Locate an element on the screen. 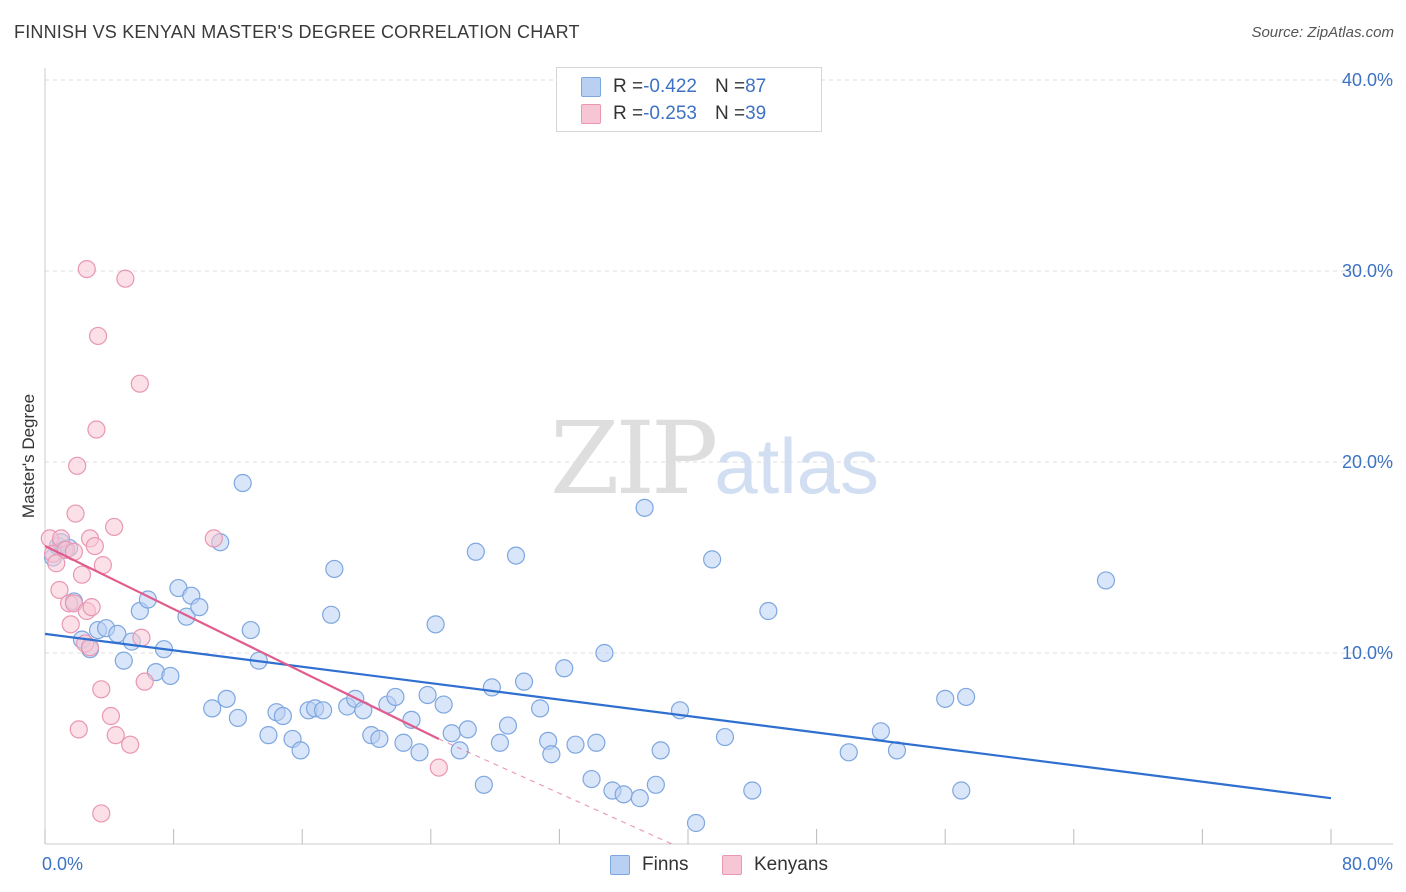  kenyans-trend-extension is located at coordinates (555, 791).